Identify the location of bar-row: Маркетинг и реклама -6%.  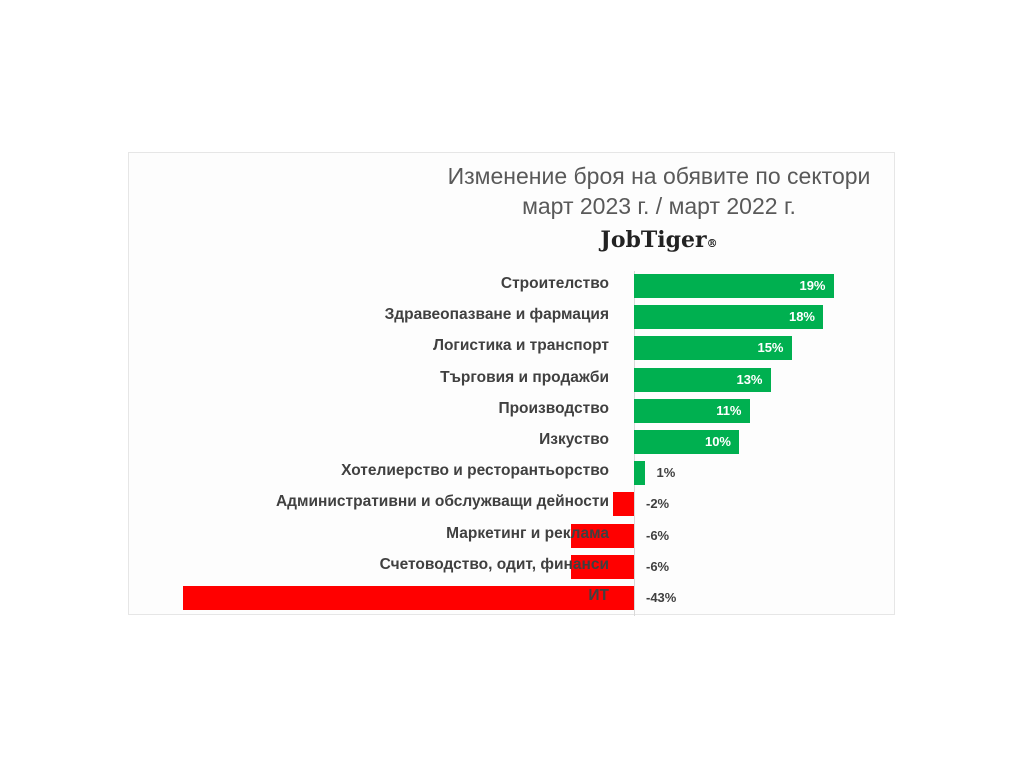
(511, 536).